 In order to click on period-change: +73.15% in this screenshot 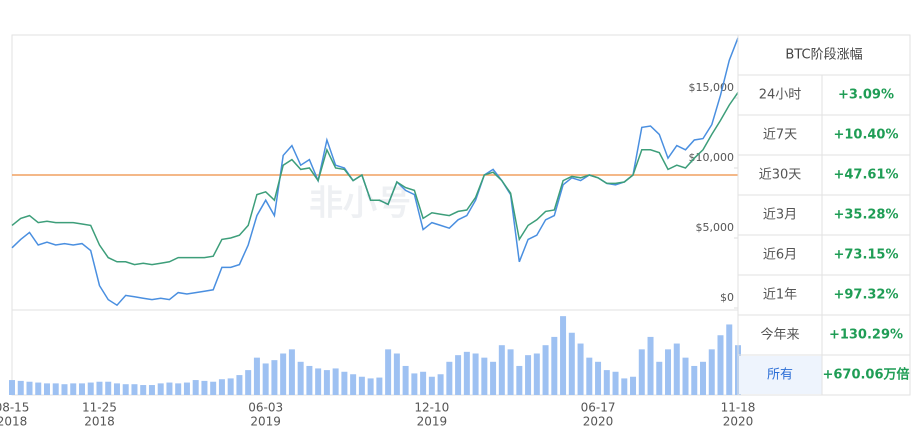, I will do `click(865, 255)`.